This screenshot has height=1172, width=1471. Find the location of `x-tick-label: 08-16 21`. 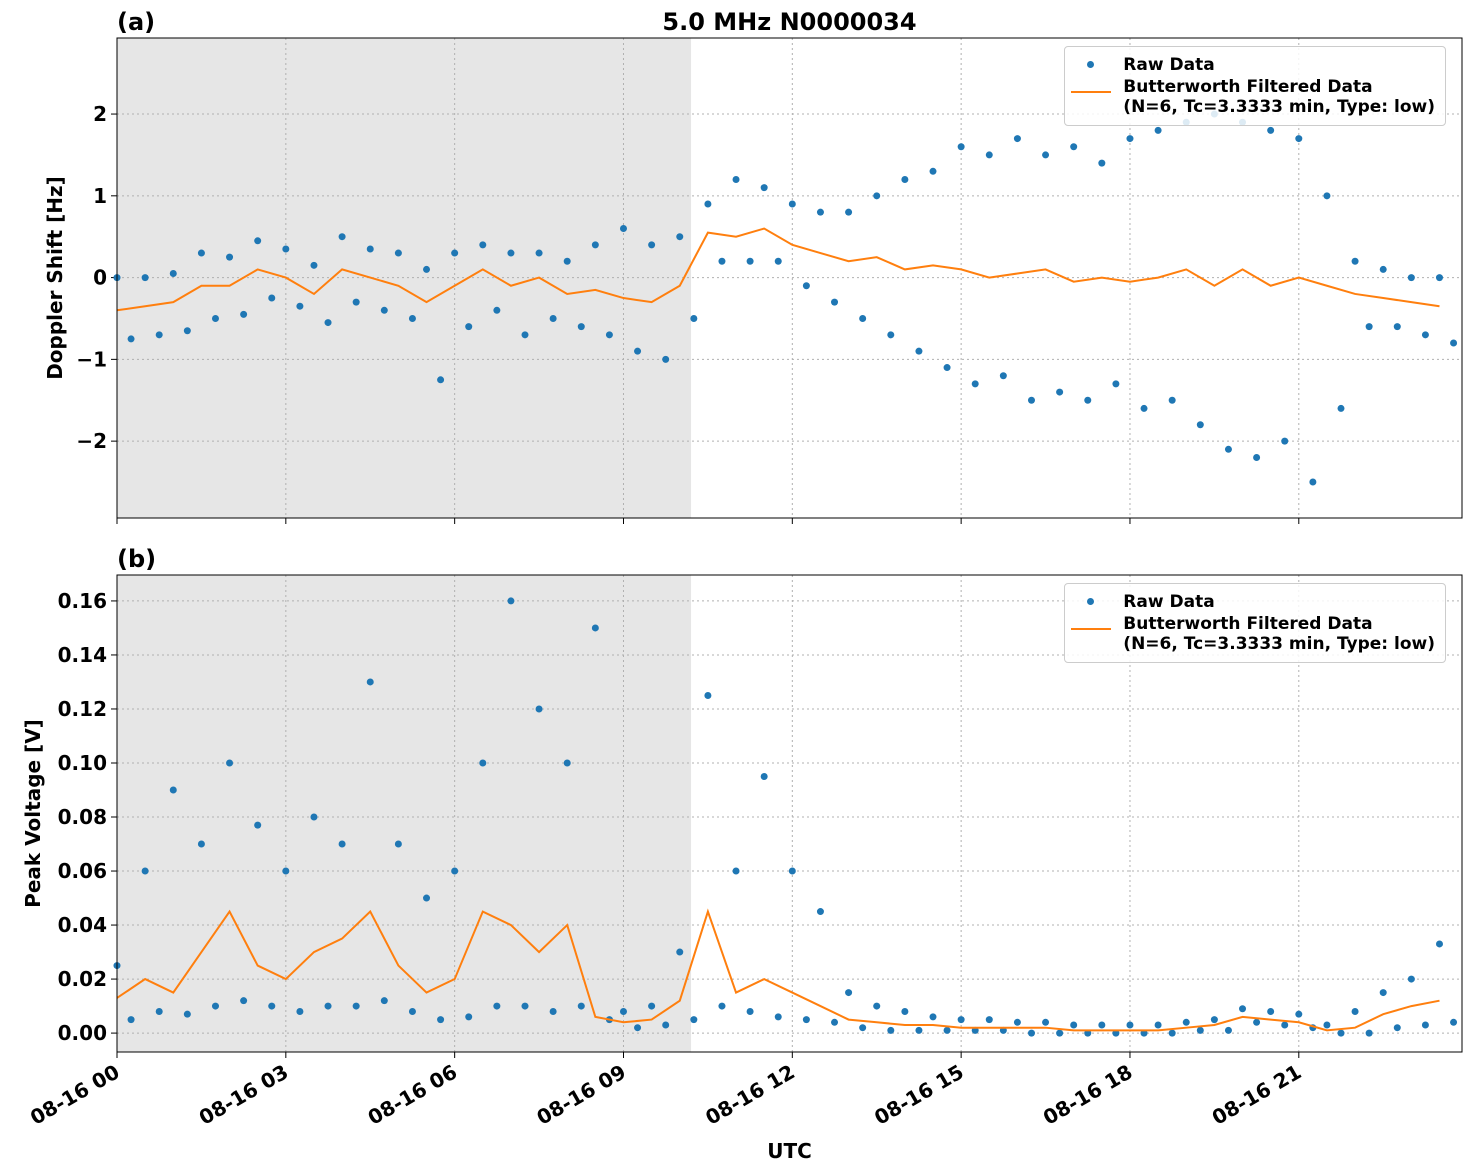

x-tick-label: 08-16 21 is located at coordinates (1257, 1095).